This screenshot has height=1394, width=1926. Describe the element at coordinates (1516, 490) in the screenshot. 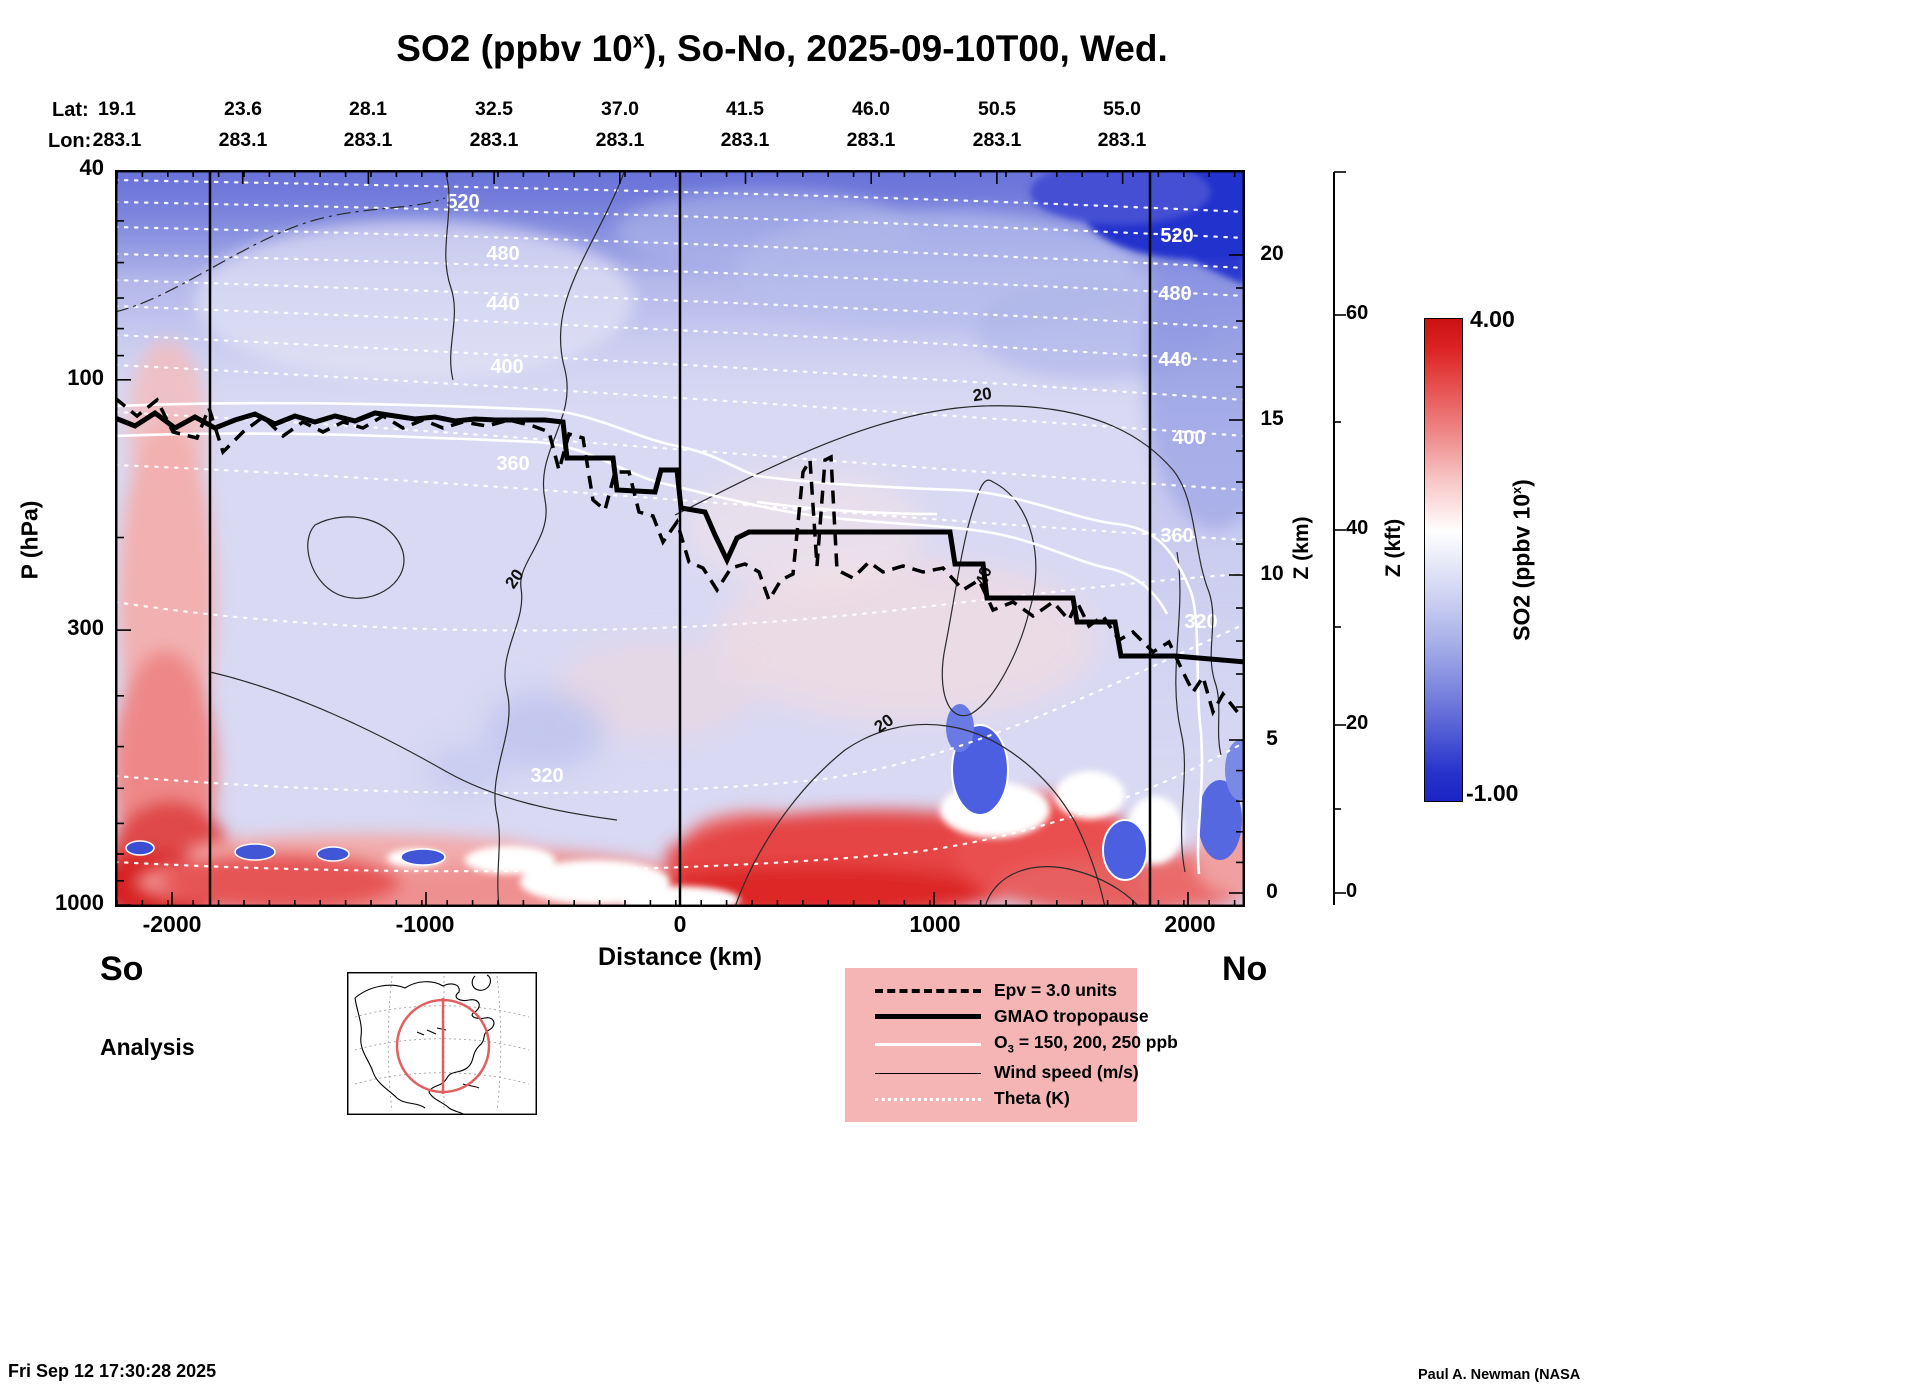

I see `colorbar-title-sup: x` at that location.